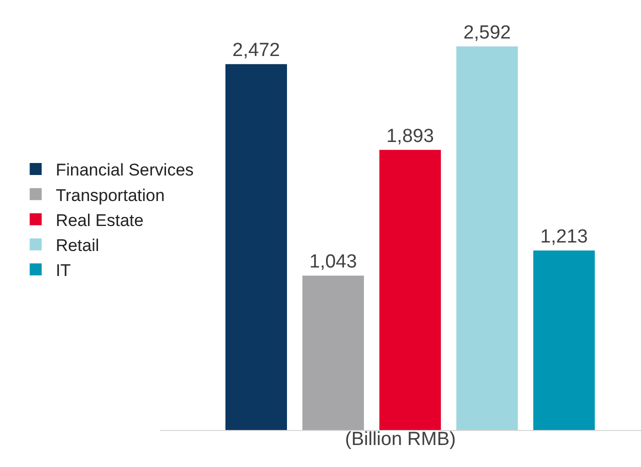 The image size is (641, 467). Describe the element at coordinates (564, 237) in the screenshot. I see `data-label: 1,213` at that location.